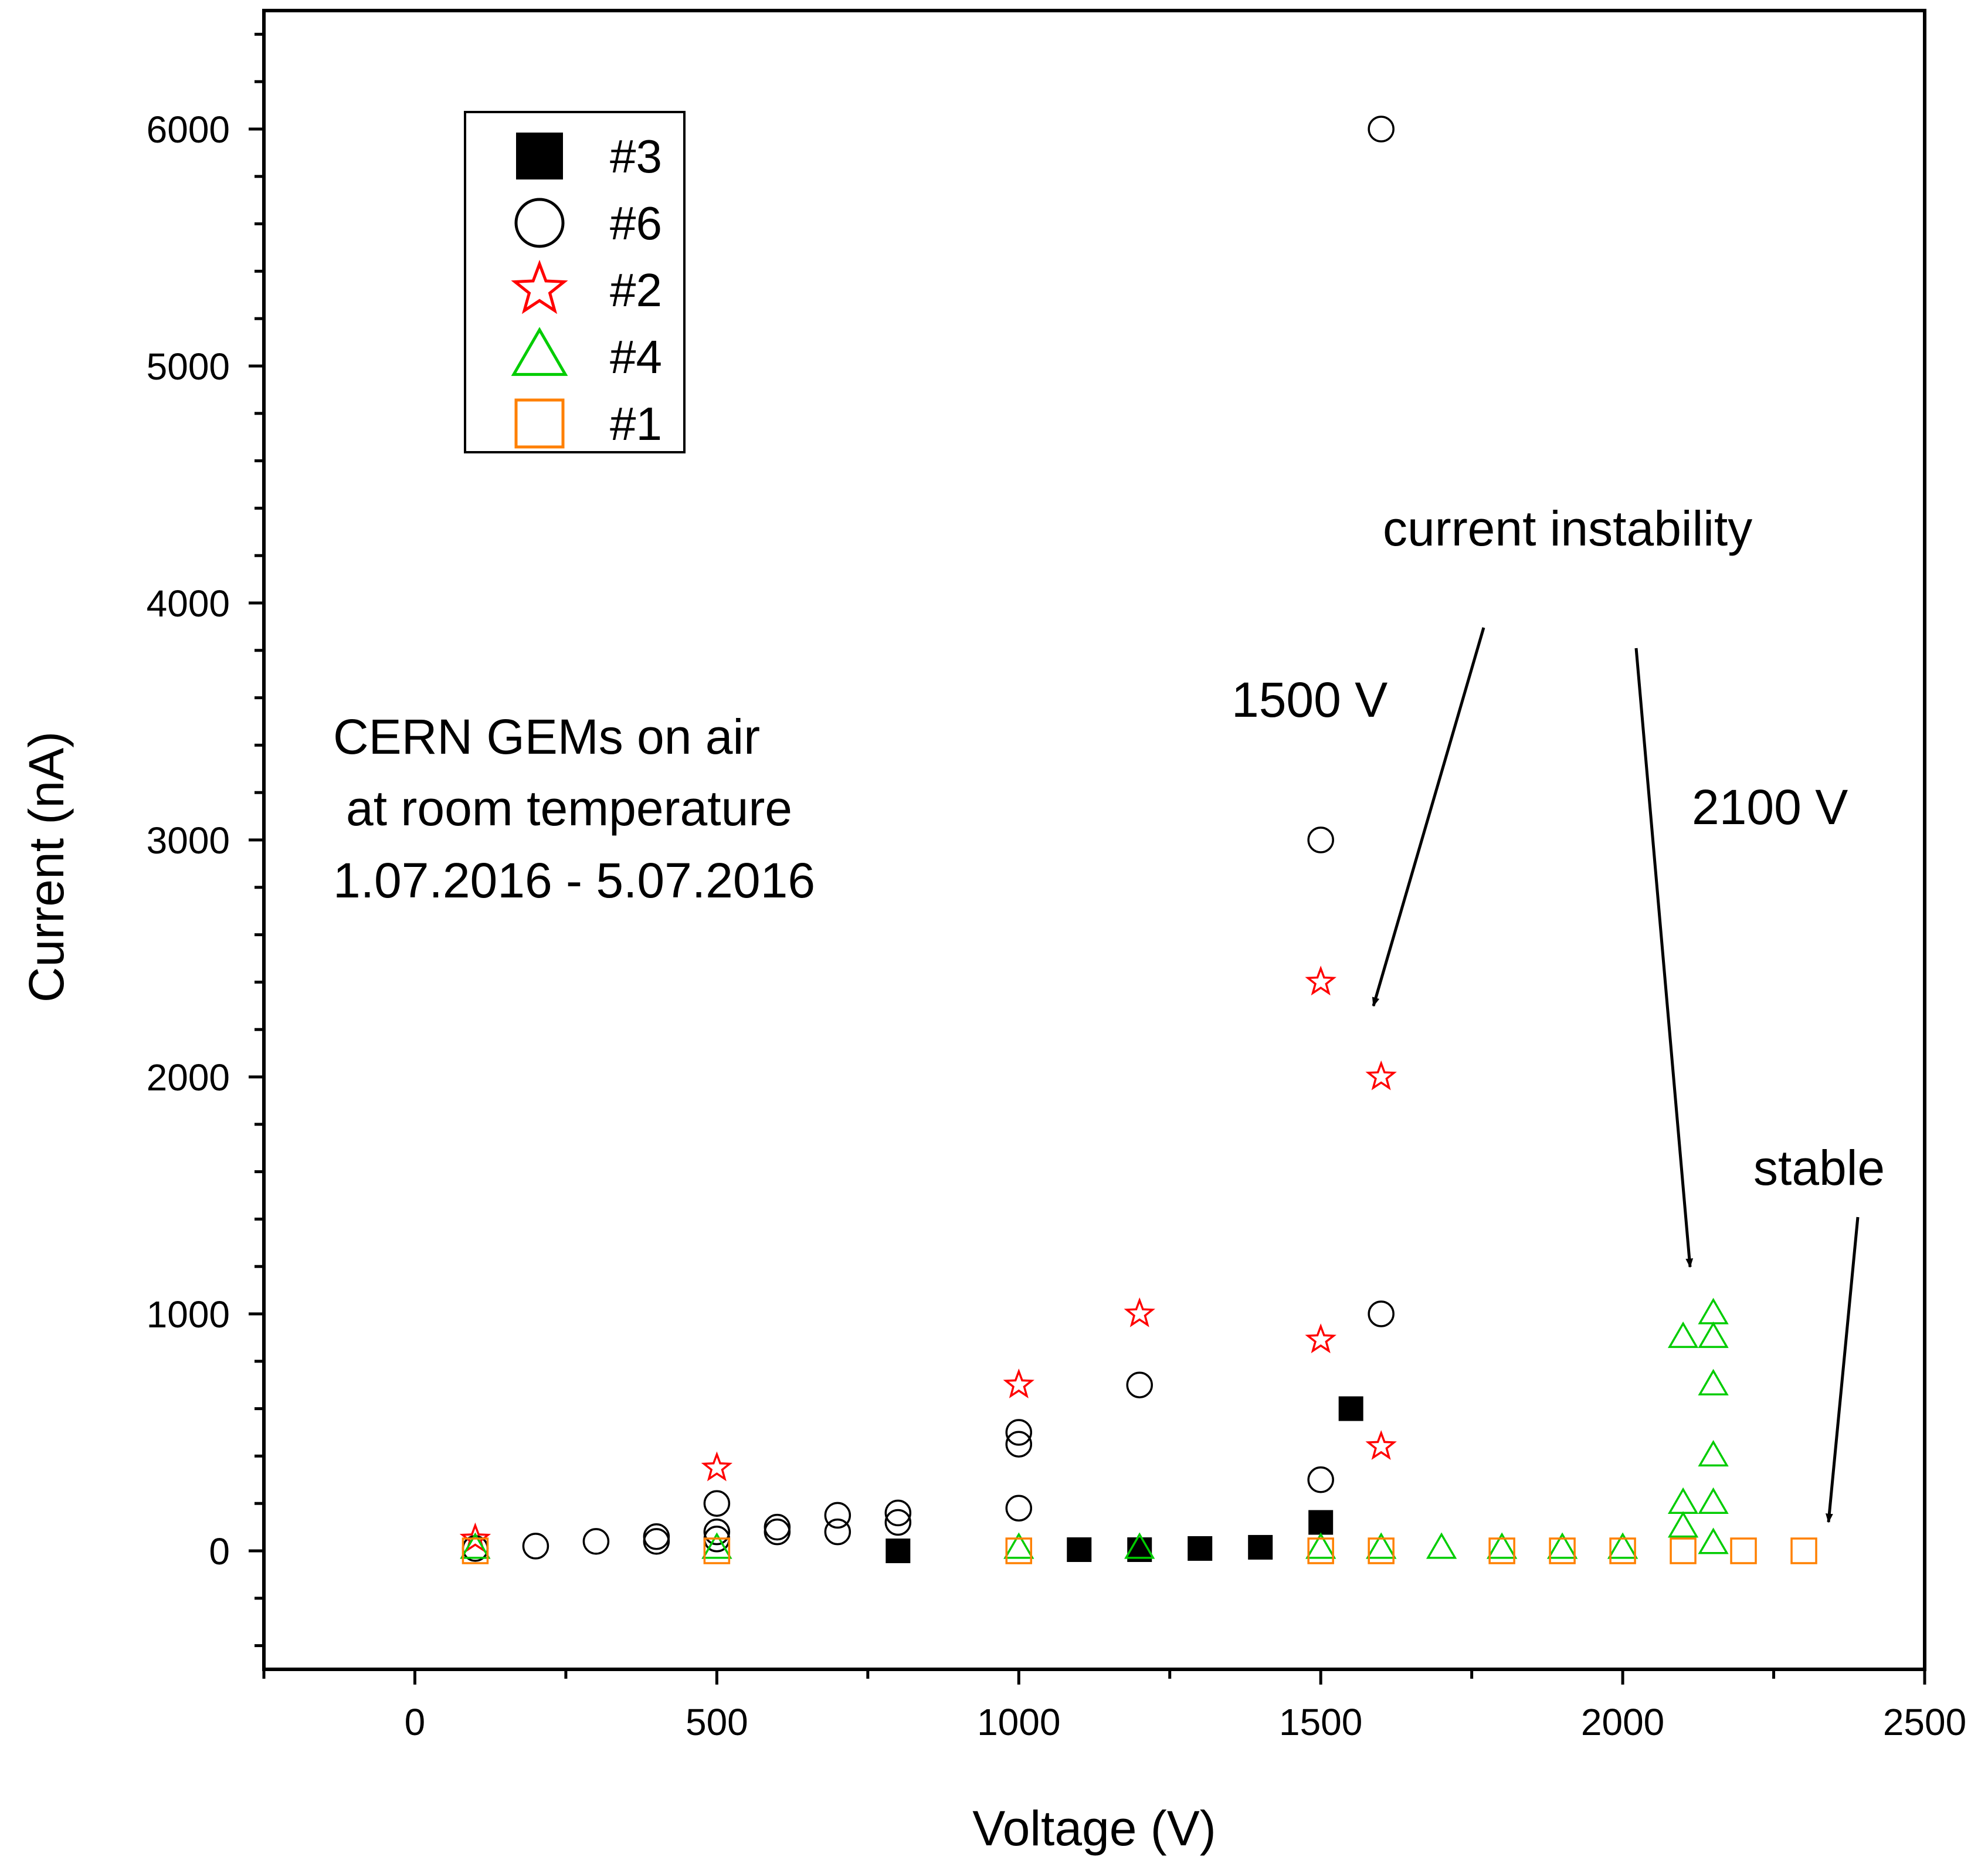 This screenshot has width=1988, height=1867. I want to click on legend-box, so click(575, 282).